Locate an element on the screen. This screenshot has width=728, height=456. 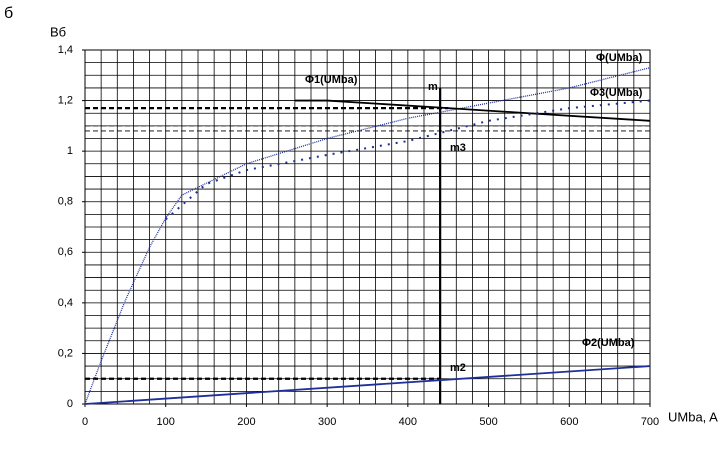
y-tick-label: 0,4 is located at coordinates (65, 303).